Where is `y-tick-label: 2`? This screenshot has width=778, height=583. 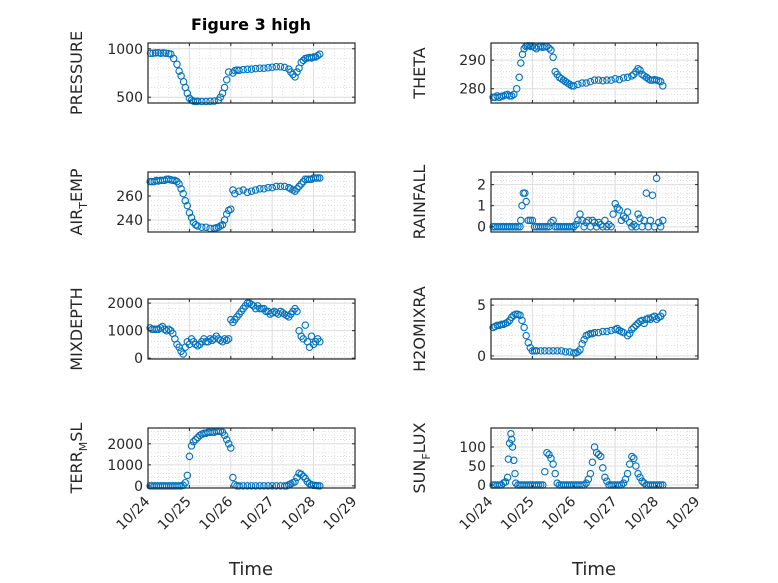 y-tick-label: 2 is located at coordinates (481, 186).